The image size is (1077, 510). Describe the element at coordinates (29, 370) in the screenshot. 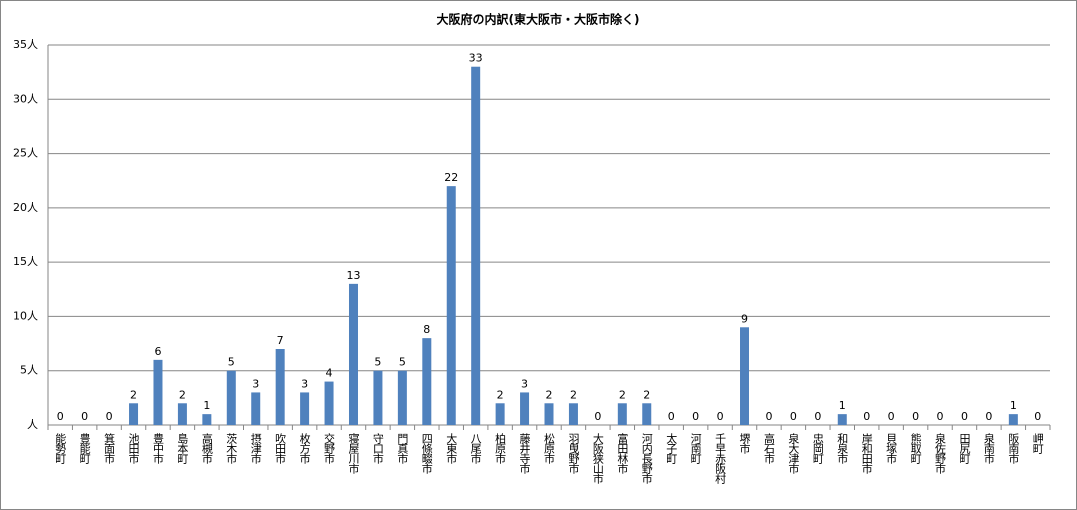

I see `y-tick-label: 5人` at that location.